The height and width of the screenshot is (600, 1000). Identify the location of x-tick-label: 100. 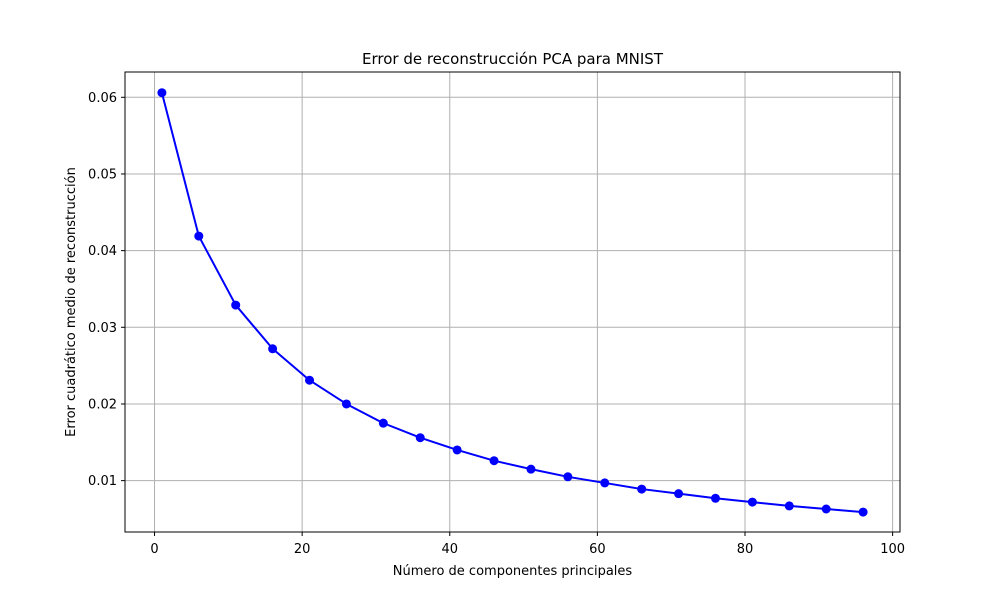
(892, 549).